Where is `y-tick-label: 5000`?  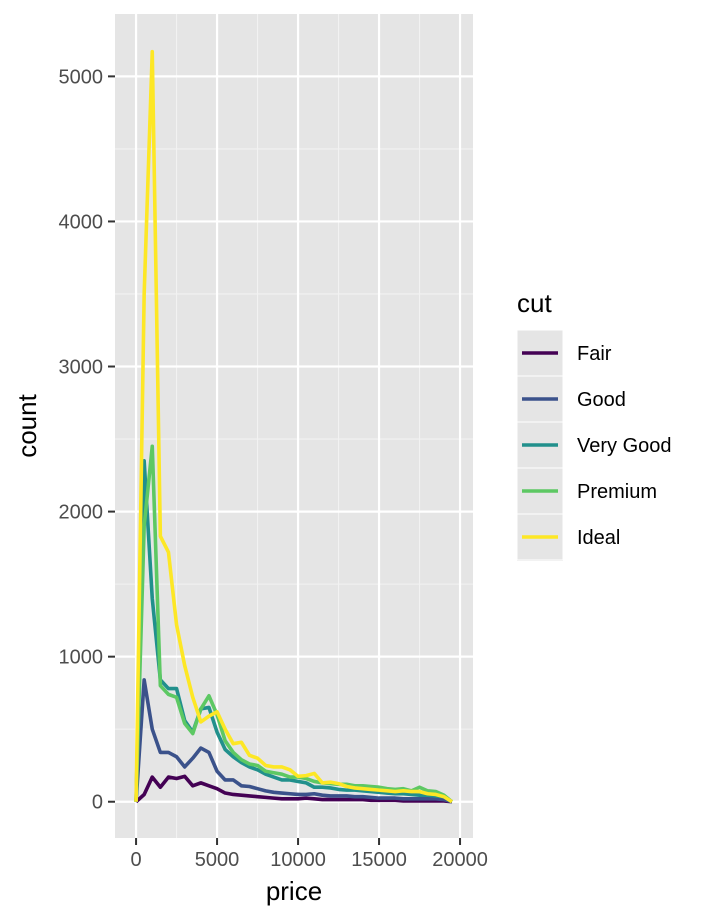
y-tick-label: 5000 is located at coordinates (81, 77).